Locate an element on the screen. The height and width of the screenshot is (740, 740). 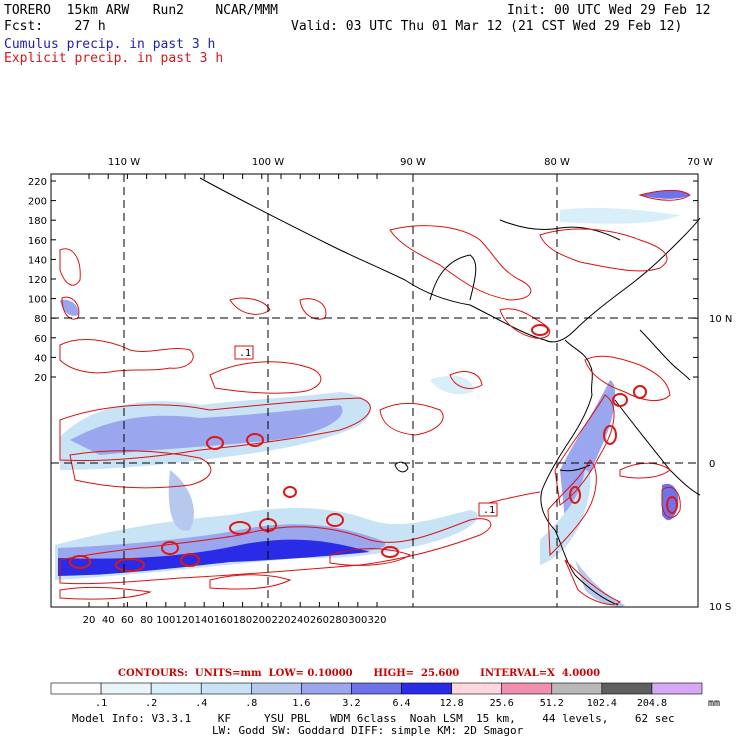
legend-cumulus: Cumulus precip. in past 3 h is located at coordinates (110, 44).